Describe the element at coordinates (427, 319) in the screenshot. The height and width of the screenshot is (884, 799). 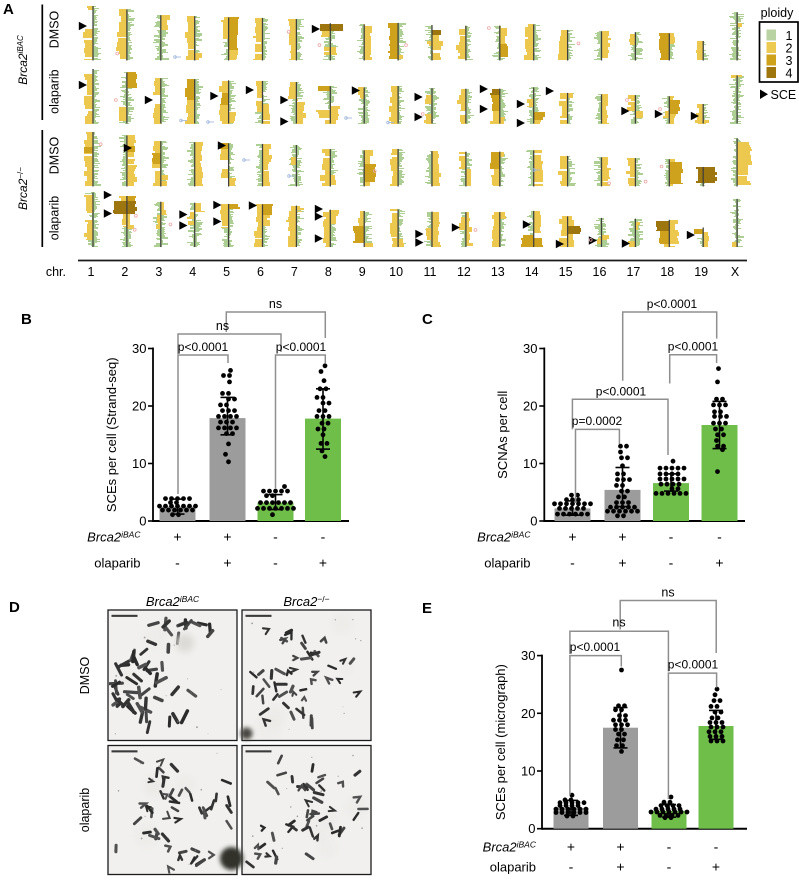
I see `svg-text: C` at that location.